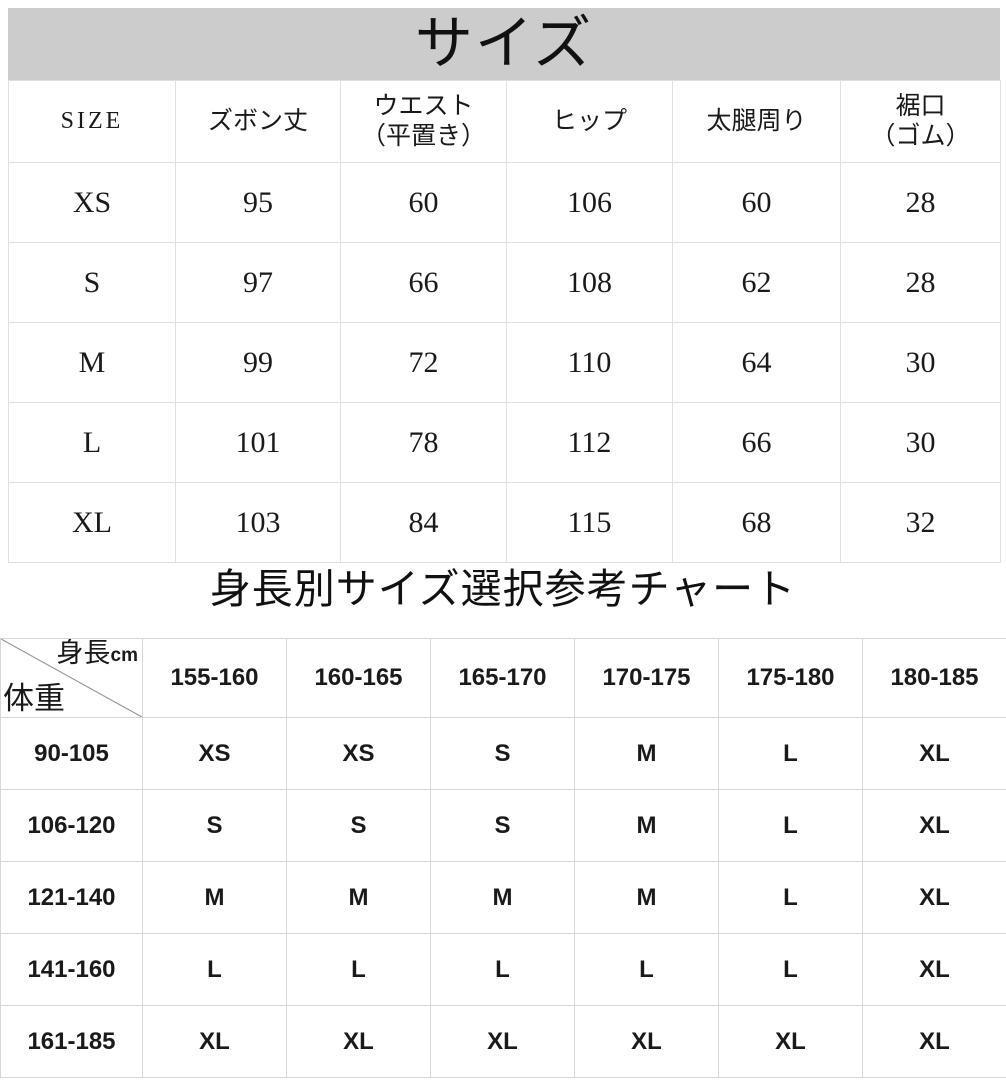 This screenshot has height=1080, width=1006. I want to click on col-header-height-range: 170-175, so click(646, 678).